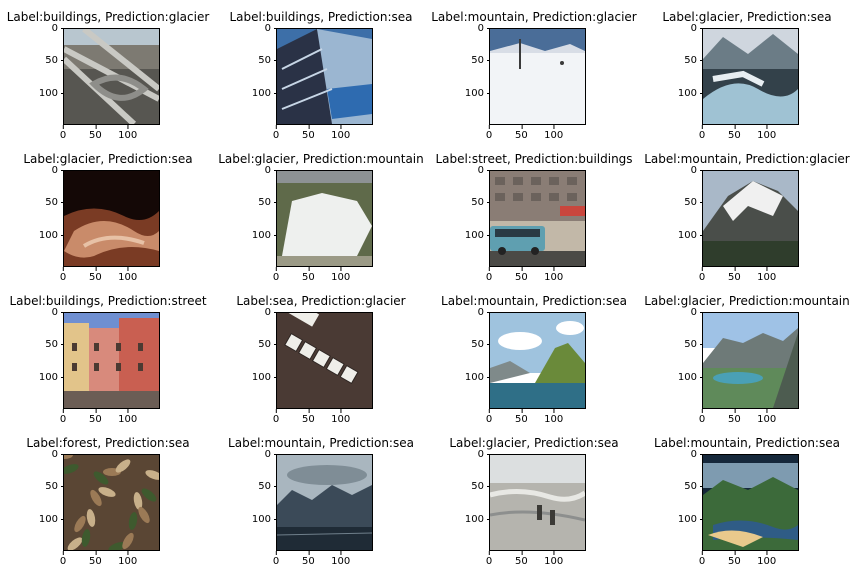  Describe the element at coordinates (108, 17) in the screenshot. I see `panel-title: Label:buildings, Prediction:glacier` at that location.